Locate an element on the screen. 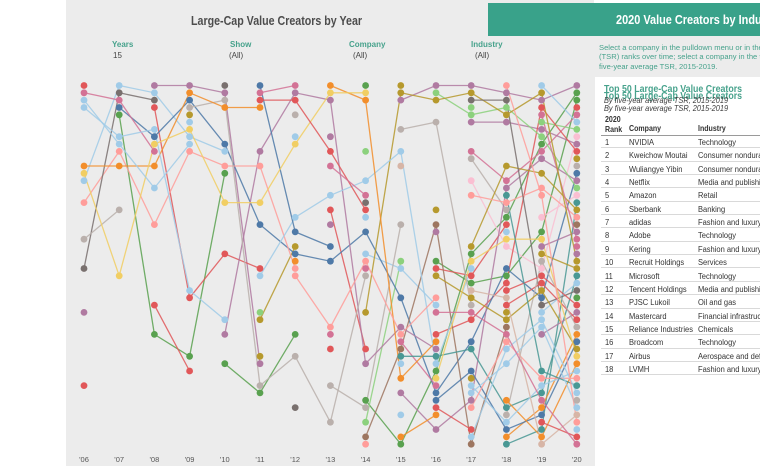 The image size is (760, 469). svg-text: '14 is located at coordinates (366, 459).